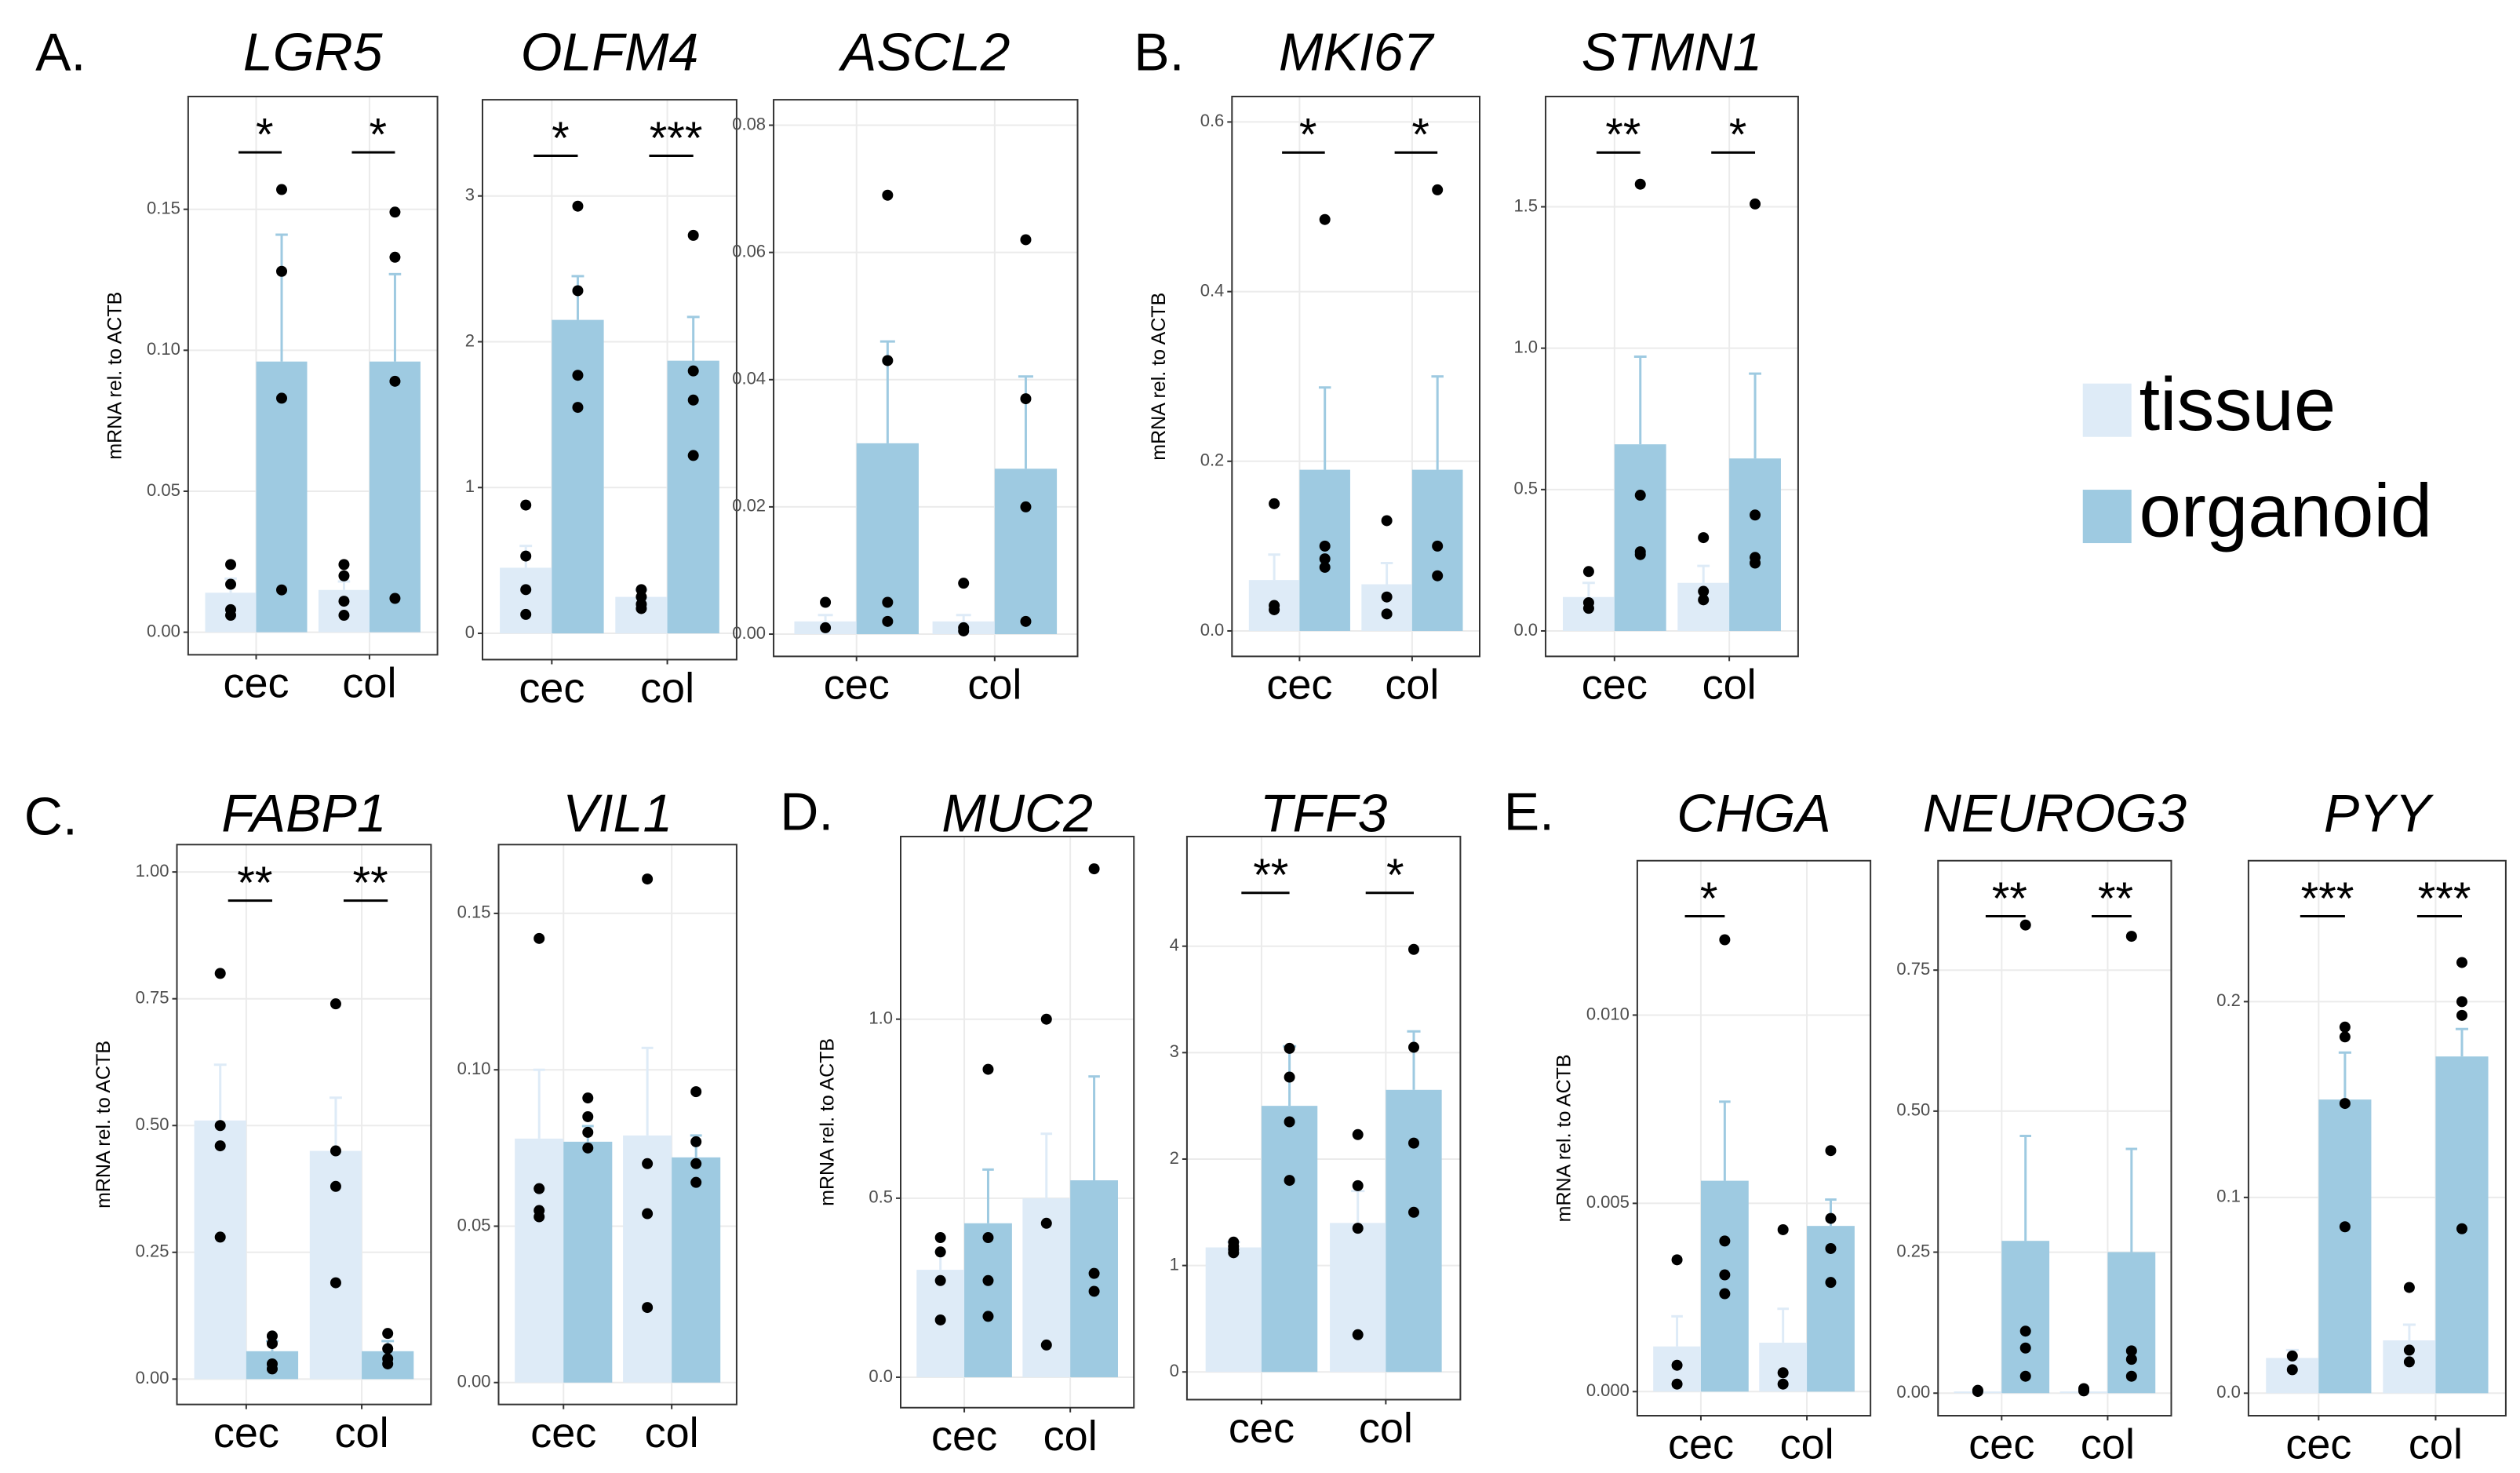 The image size is (2520, 1473). What do you see at coordinates (1564, 1138) in the screenshot?
I see `y-axis-label: mRNA rel. to ACTB` at bounding box center [1564, 1138].